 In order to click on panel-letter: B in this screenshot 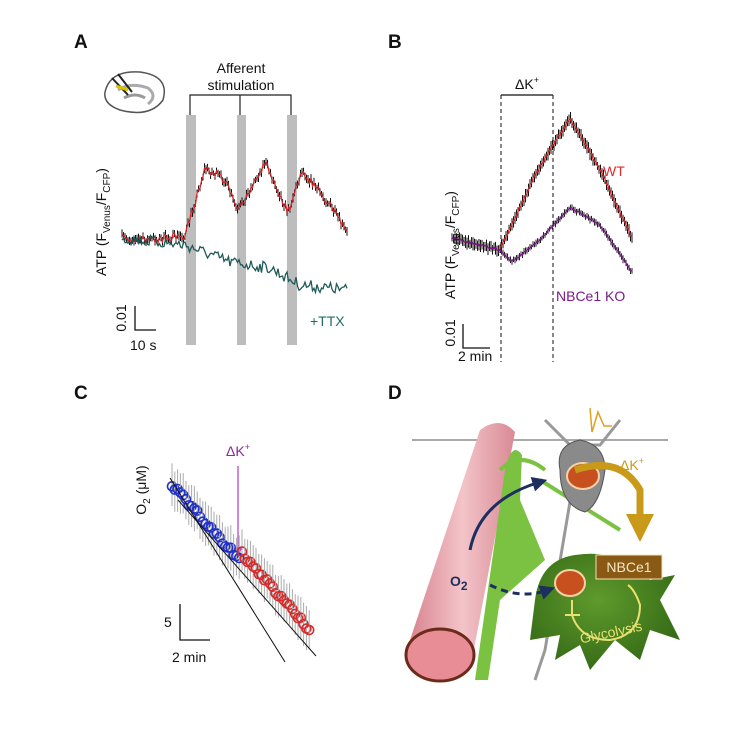, I will do `click(395, 42)`.